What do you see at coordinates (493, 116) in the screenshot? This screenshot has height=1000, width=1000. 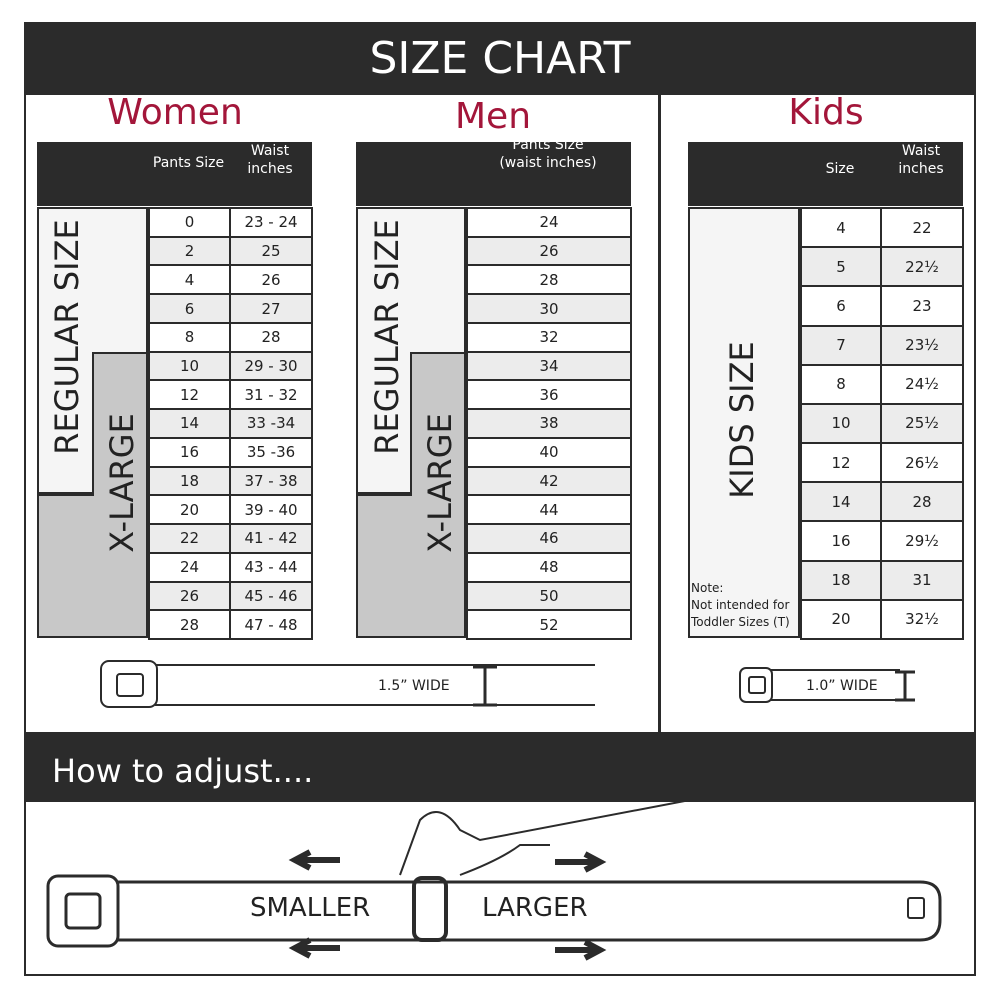 I see `section-title: Men` at bounding box center [493, 116].